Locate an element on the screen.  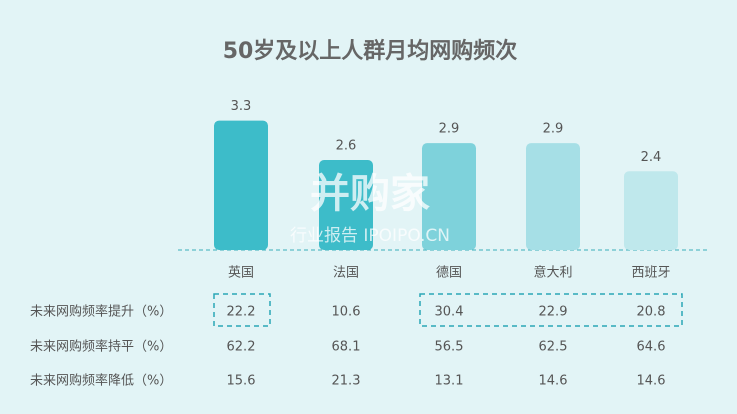
watermark: 并购家 is located at coordinates (370, 194).